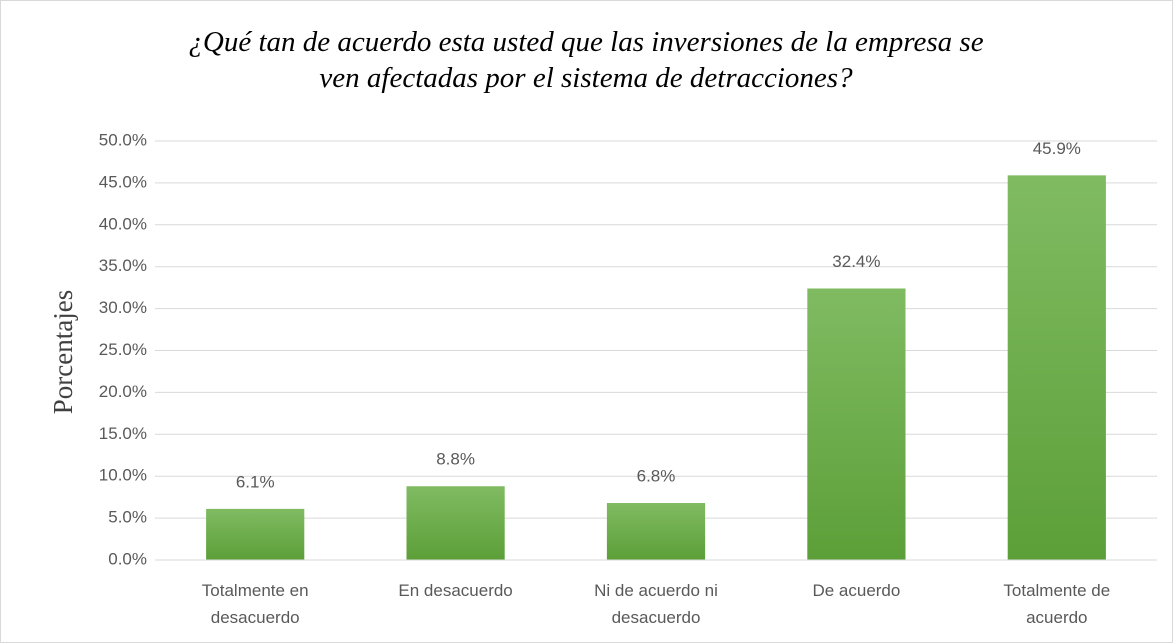 The image size is (1173, 643). What do you see at coordinates (255, 481) in the screenshot?
I see `data-label: 6.1%` at bounding box center [255, 481].